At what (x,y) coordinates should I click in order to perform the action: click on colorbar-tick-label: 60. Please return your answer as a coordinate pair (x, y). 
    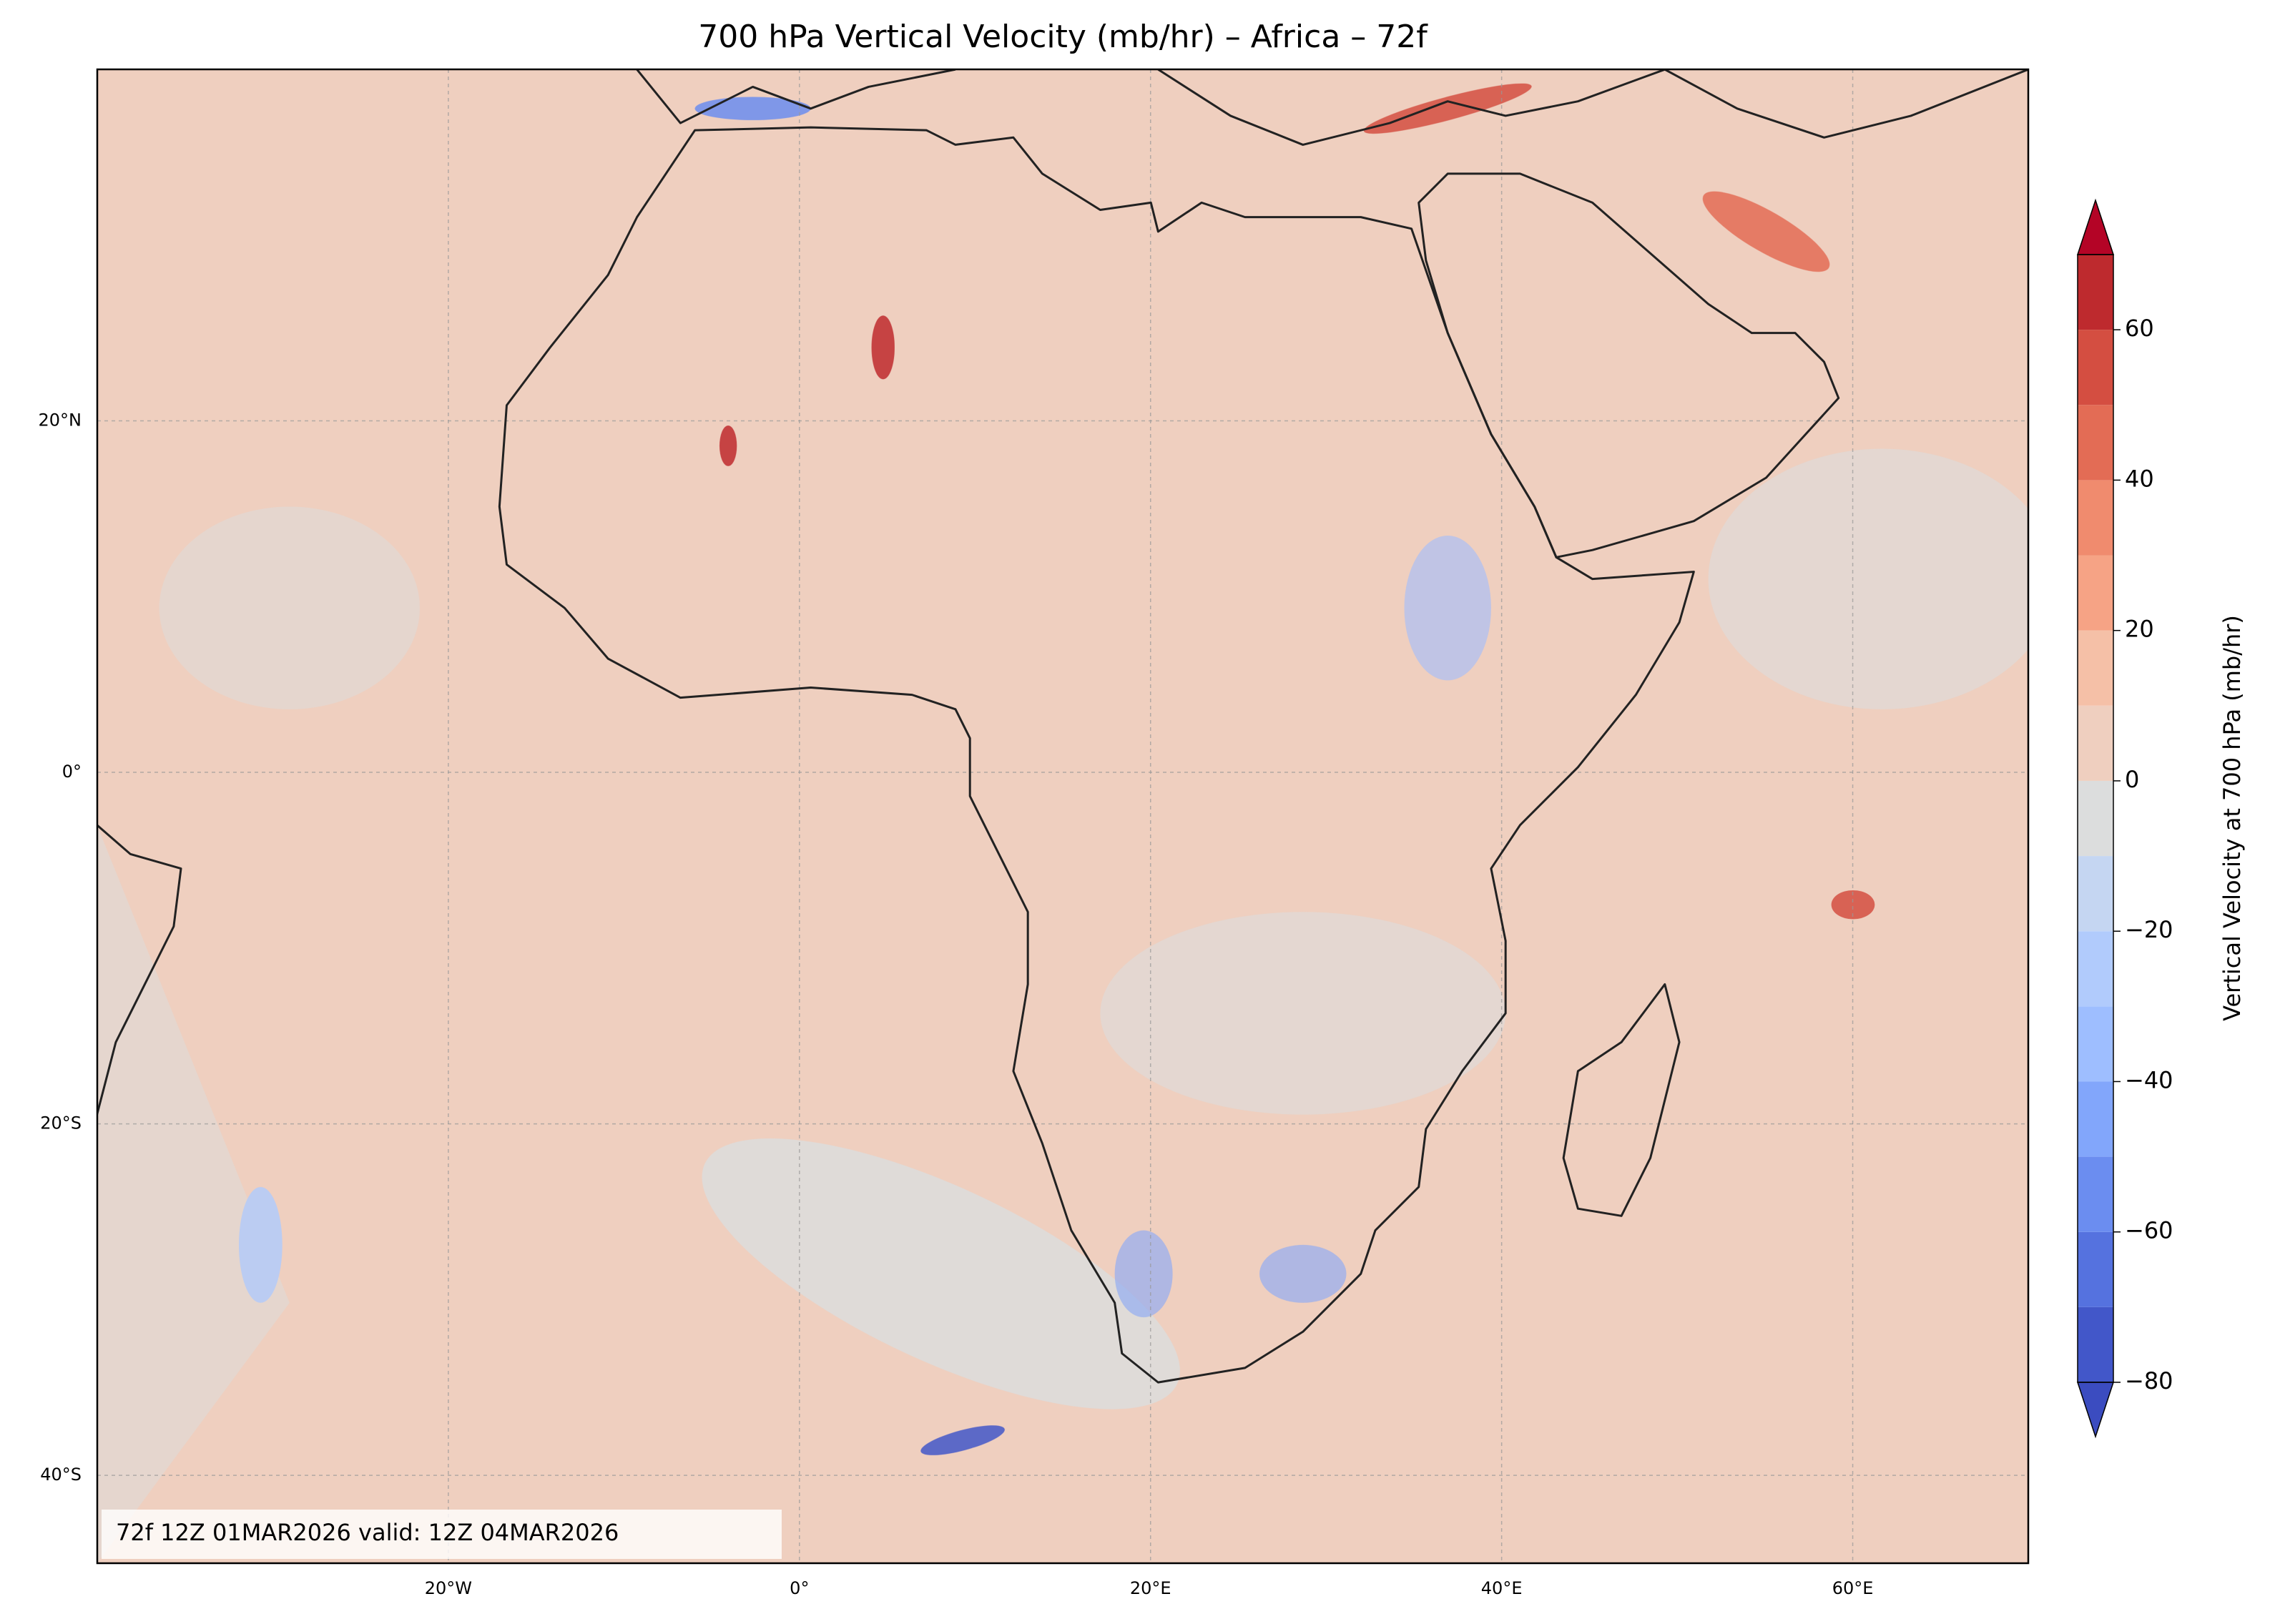
    Looking at the image, I should click on (2139, 328).